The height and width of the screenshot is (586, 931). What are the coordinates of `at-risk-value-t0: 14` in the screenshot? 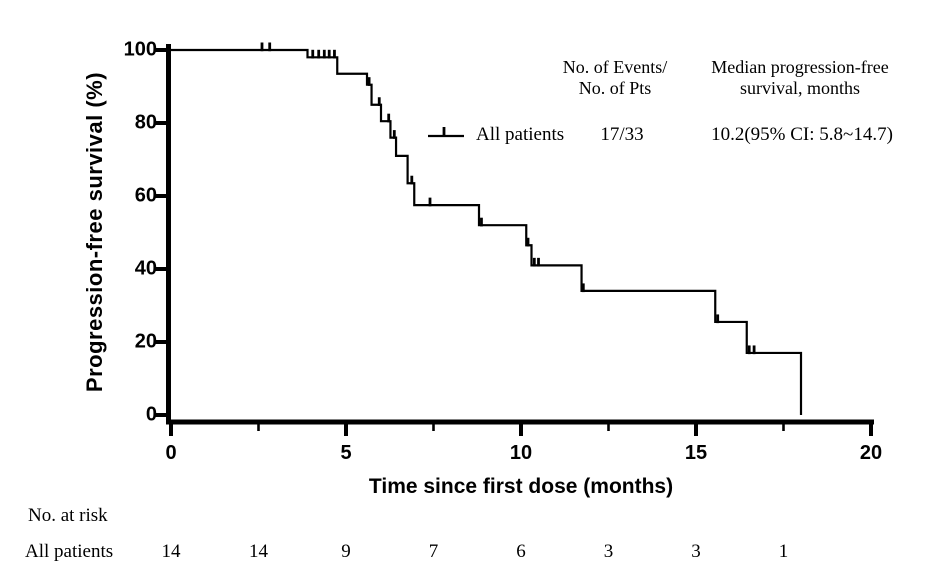 It's located at (171, 551).